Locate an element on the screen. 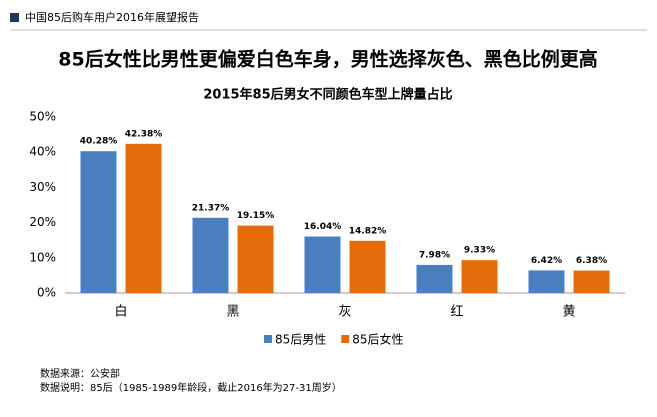 The height and width of the screenshot is (417, 657). value-label: 42.38% is located at coordinates (144, 134).